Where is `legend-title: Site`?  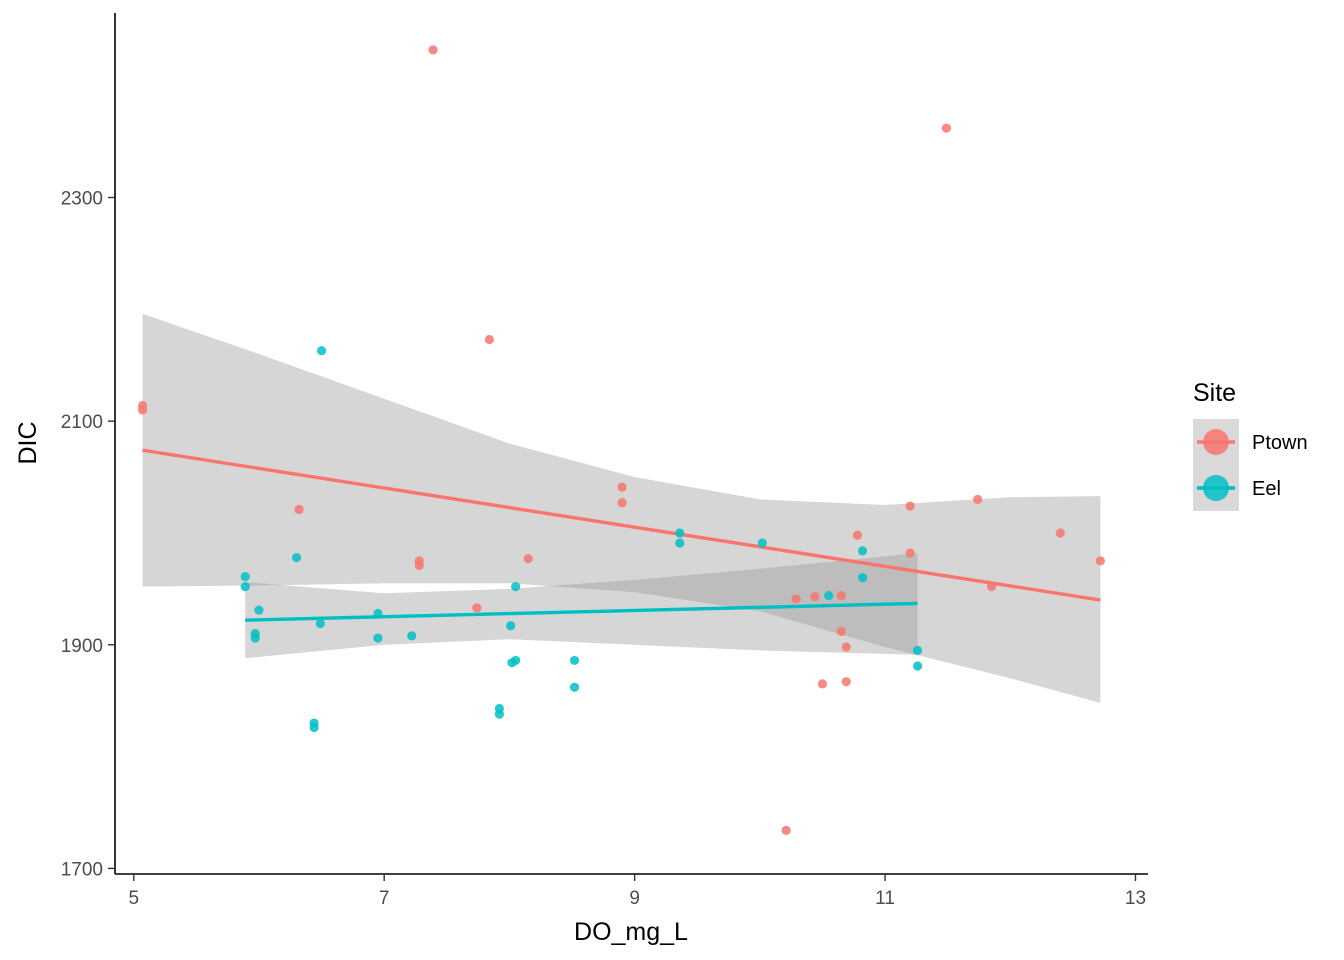
legend-title: Site is located at coordinates (1214, 393).